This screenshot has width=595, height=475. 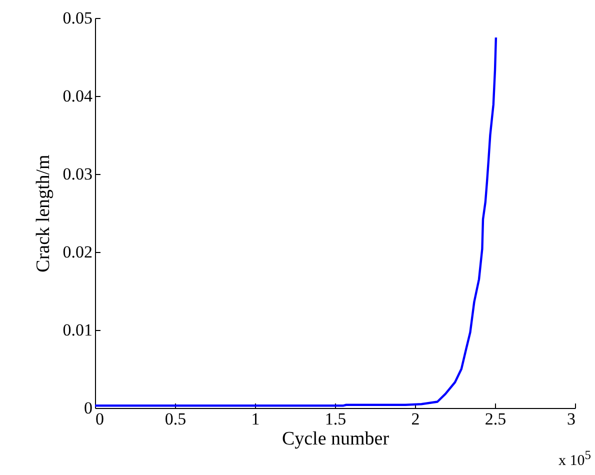 What do you see at coordinates (336, 439) in the screenshot?
I see `x-axis-title: Cycle number` at bounding box center [336, 439].